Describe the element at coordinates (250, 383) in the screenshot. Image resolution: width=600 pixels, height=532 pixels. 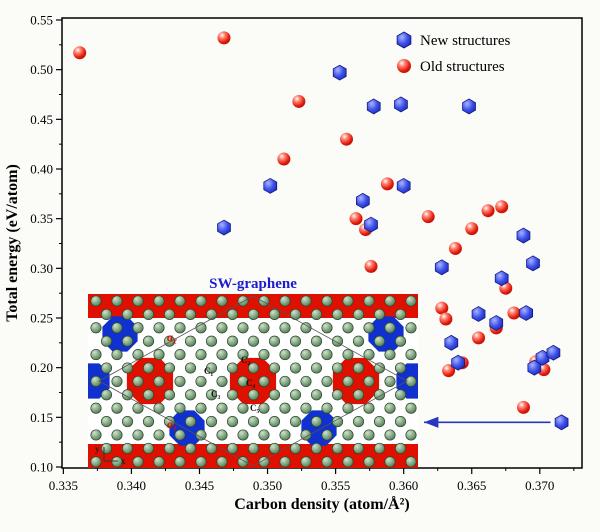
I see `carbon-site-c4-label: C₄` at that location.